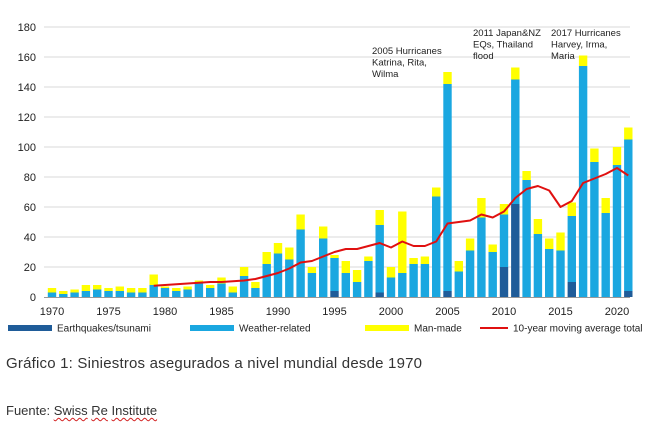 The height and width of the screenshot is (427, 645). I want to click on bar-man-made-1979, so click(153, 279).